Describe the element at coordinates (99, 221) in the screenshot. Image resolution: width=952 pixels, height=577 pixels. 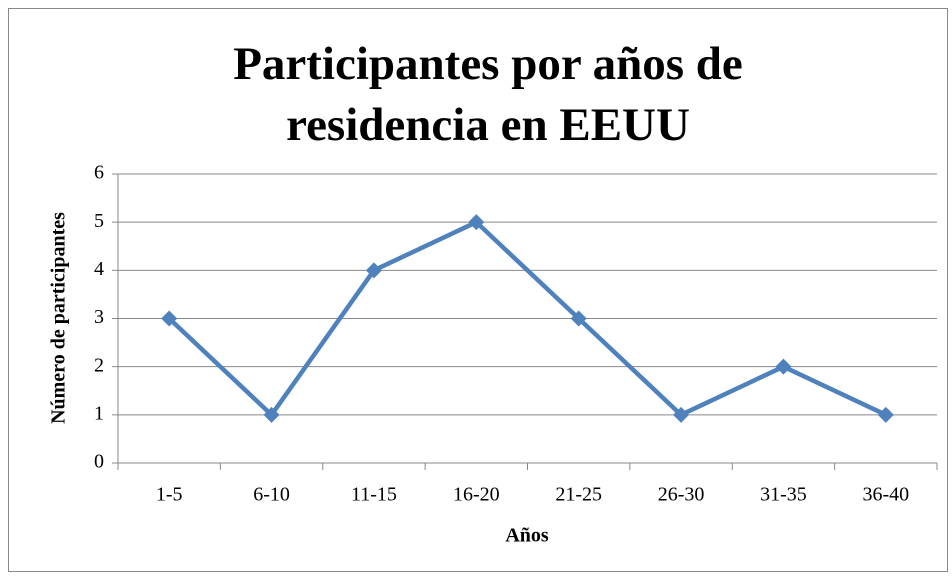
I see `y-tick-label: 5` at that location.